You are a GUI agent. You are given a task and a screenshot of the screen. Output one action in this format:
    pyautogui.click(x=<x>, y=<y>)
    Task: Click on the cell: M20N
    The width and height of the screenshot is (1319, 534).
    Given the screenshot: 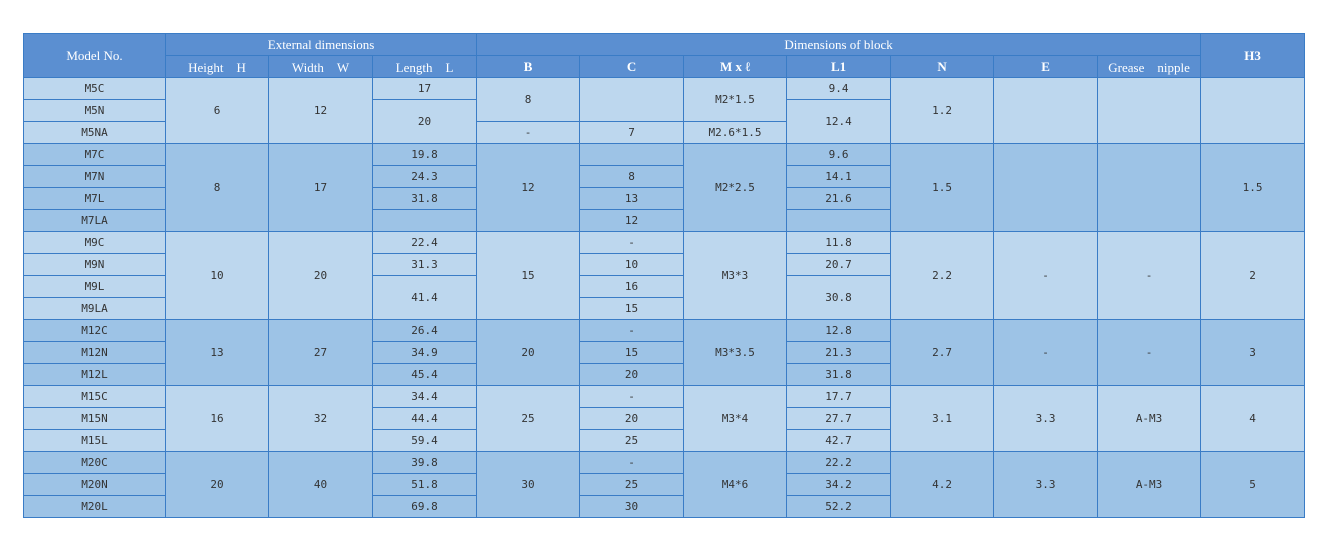 What is the action you would take?
    pyautogui.click(x=94, y=484)
    